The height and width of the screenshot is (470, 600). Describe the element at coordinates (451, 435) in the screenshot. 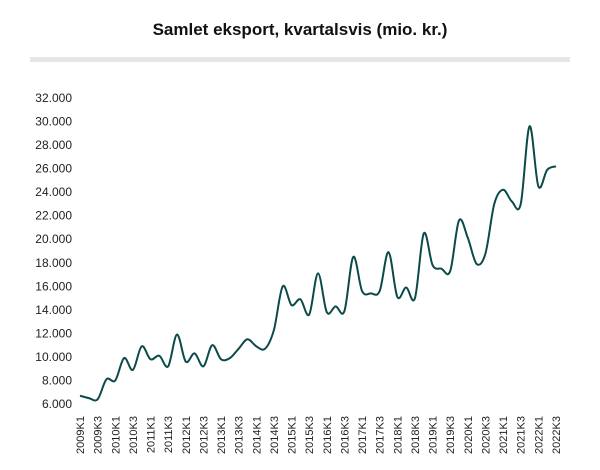

I see `x-tick-label: 2019K3` at that location.